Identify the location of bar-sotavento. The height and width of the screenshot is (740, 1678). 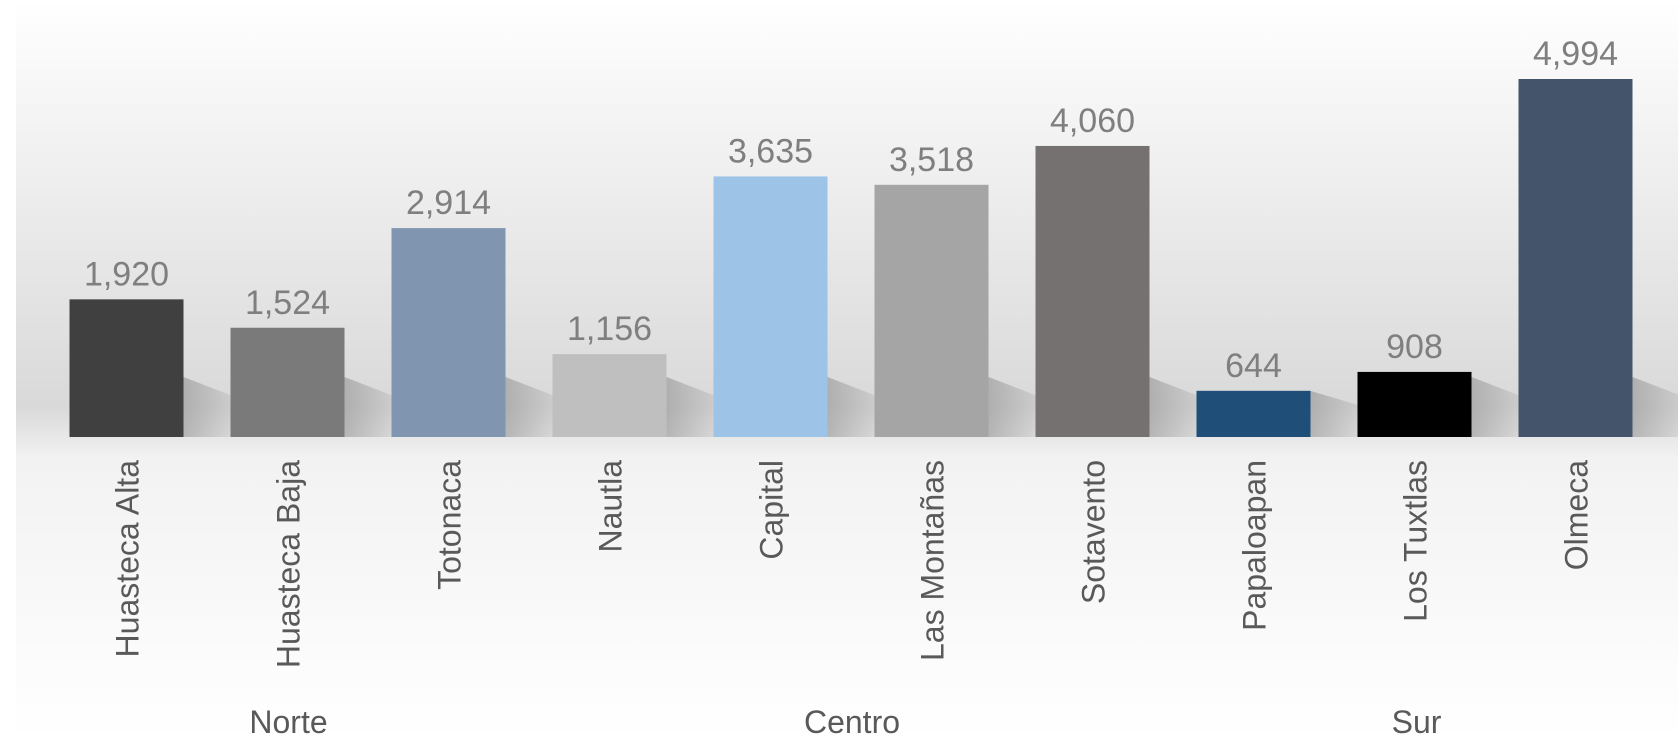
(1092, 291).